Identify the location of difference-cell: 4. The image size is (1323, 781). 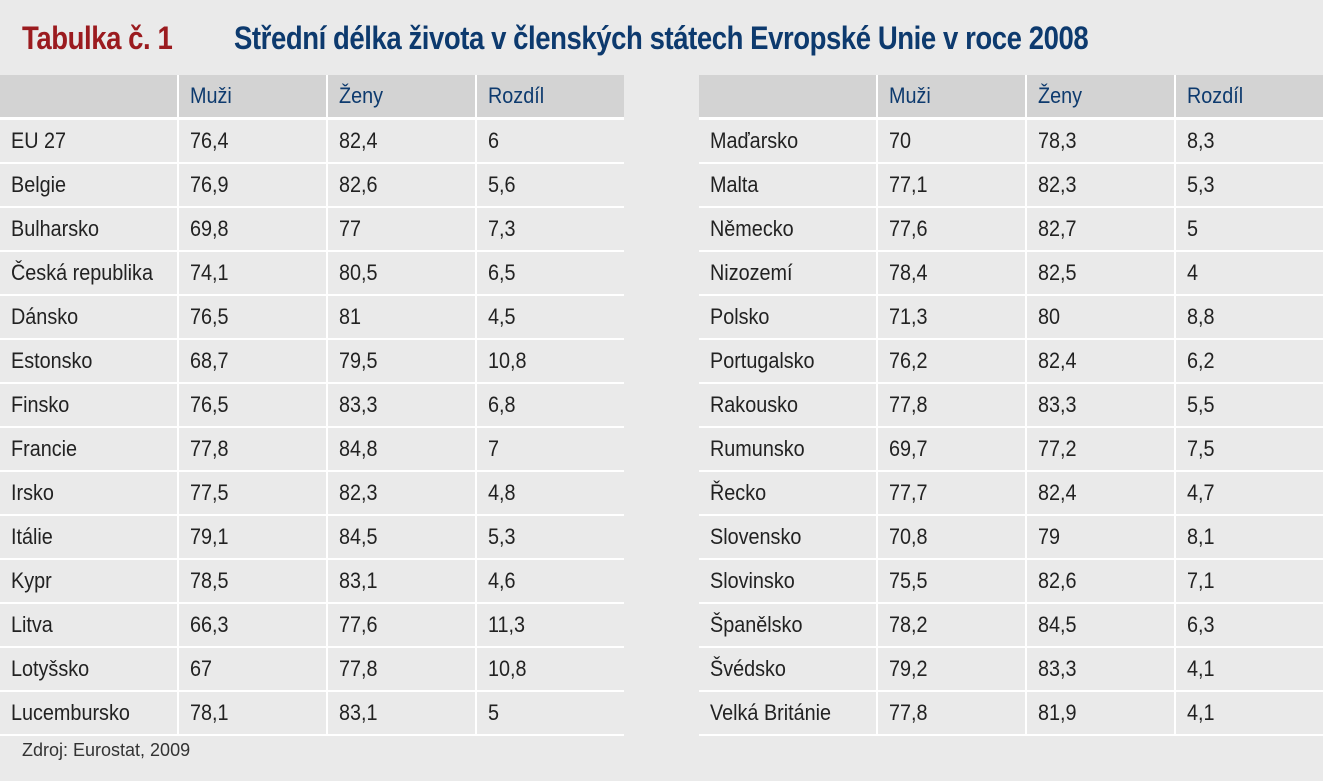
(1248, 273).